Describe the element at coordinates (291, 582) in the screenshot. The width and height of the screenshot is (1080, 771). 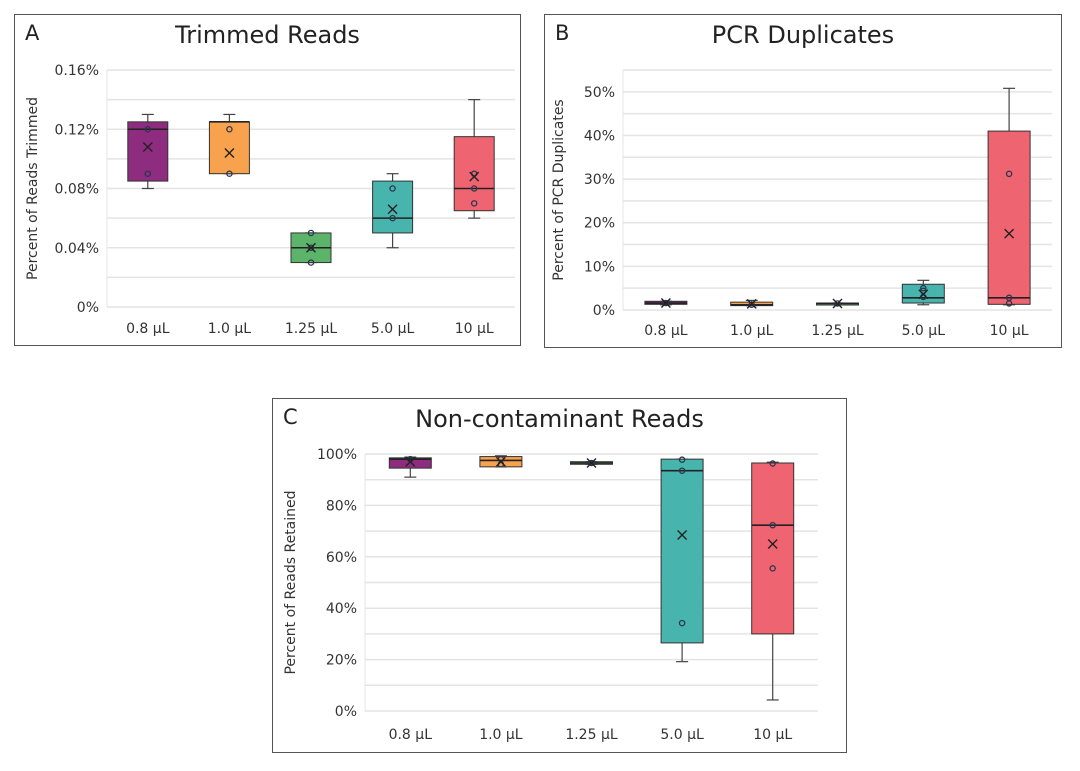
I see `y-axis-label: Percent of Reads Retained` at that location.